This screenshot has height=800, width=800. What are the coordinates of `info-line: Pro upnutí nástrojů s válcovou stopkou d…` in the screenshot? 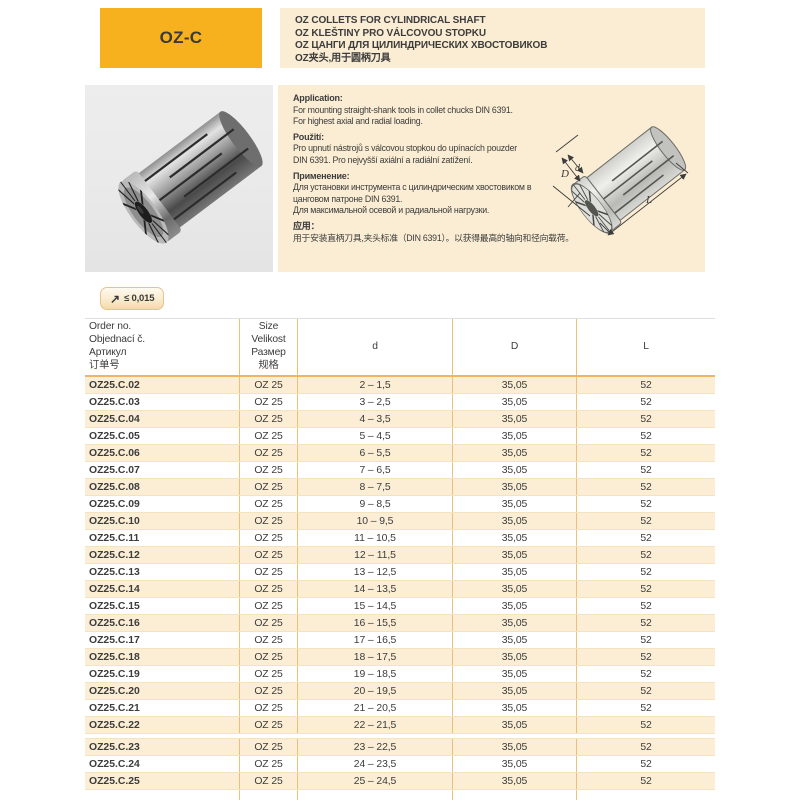 It's located at (405, 148).